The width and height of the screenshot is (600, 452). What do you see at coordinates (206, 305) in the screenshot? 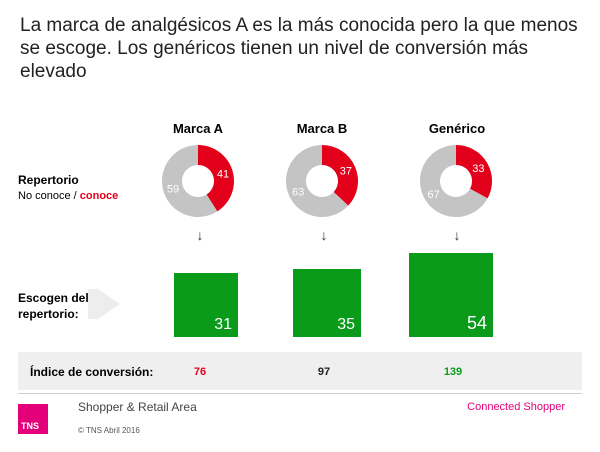
I see `bar-marca-a: 31` at bounding box center [206, 305].